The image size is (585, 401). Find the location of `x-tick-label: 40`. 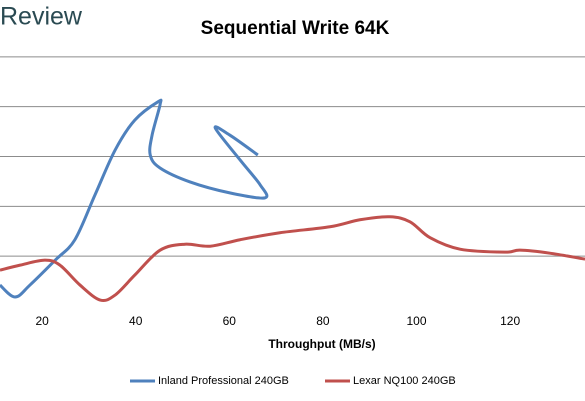

x-tick-label: 40 is located at coordinates (136, 321).